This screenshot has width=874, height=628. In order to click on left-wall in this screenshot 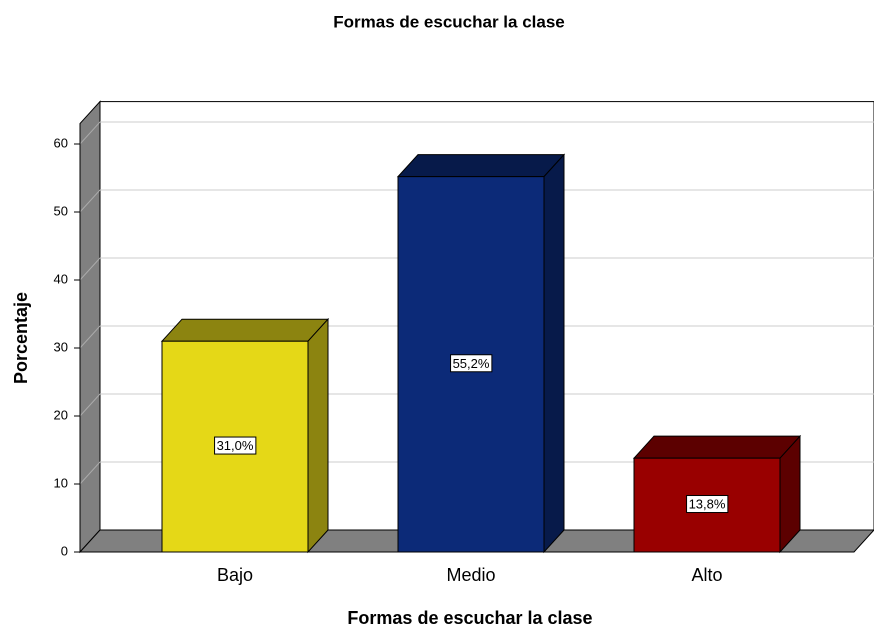, I will do `click(90, 327)`.